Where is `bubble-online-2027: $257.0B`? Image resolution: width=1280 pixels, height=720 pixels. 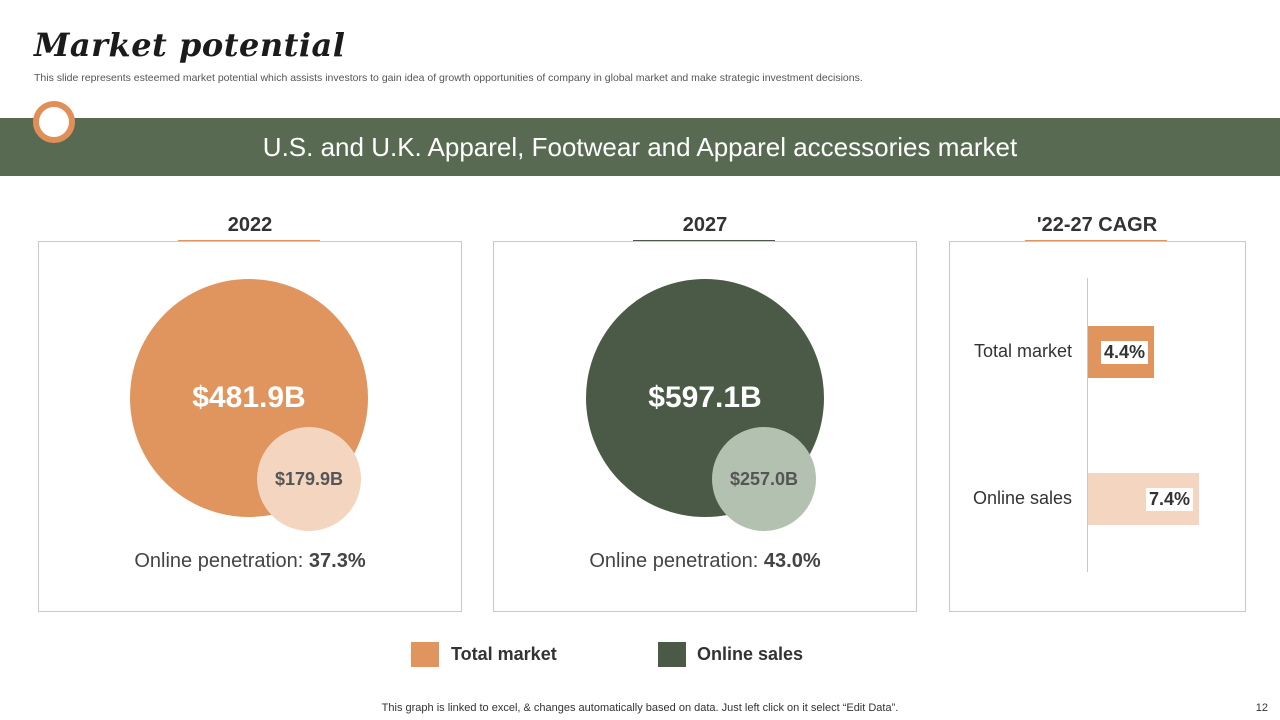 bubble-online-2027: $257.0B is located at coordinates (764, 479).